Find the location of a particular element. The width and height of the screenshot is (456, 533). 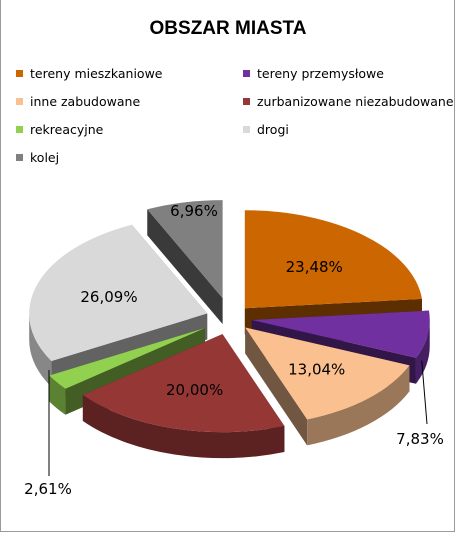

data-label: 13,04% is located at coordinates (316, 370).